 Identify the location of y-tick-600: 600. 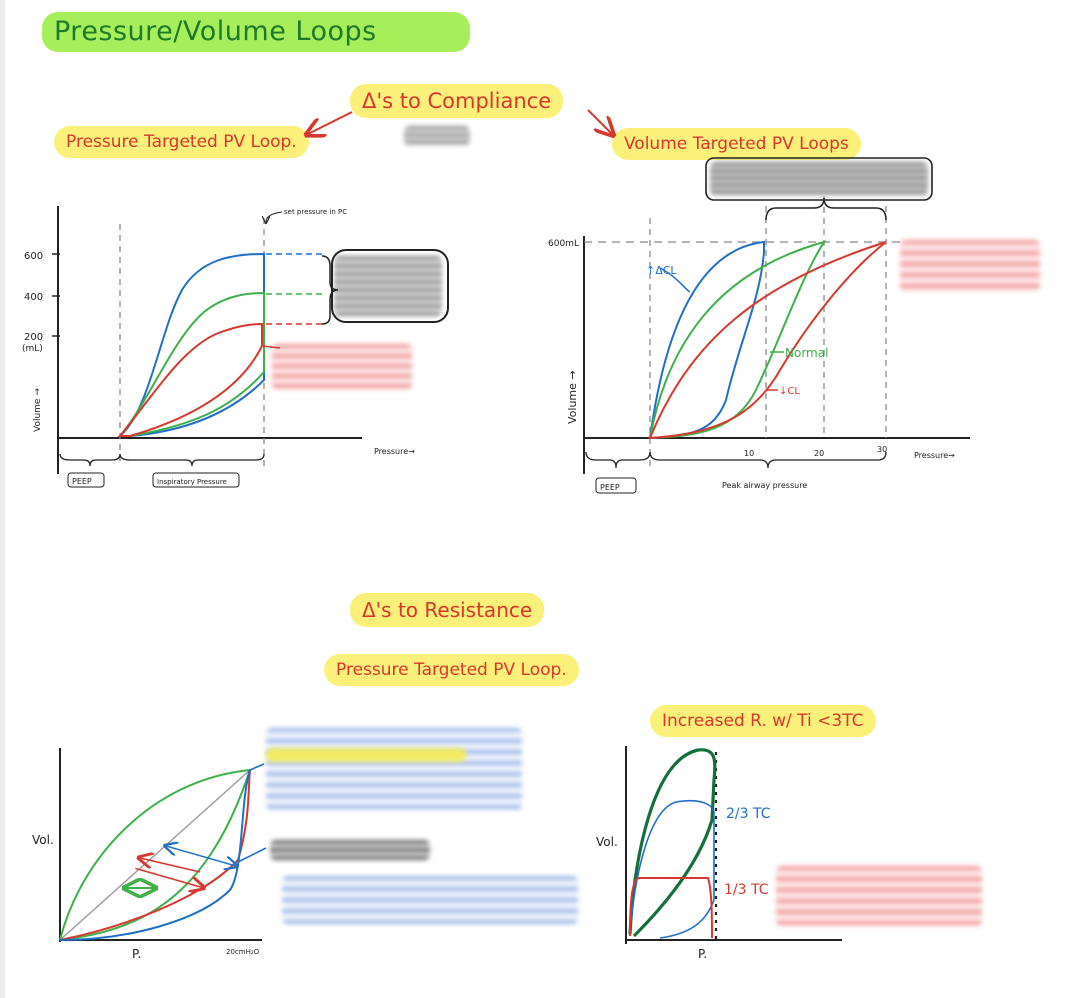
(33, 256).